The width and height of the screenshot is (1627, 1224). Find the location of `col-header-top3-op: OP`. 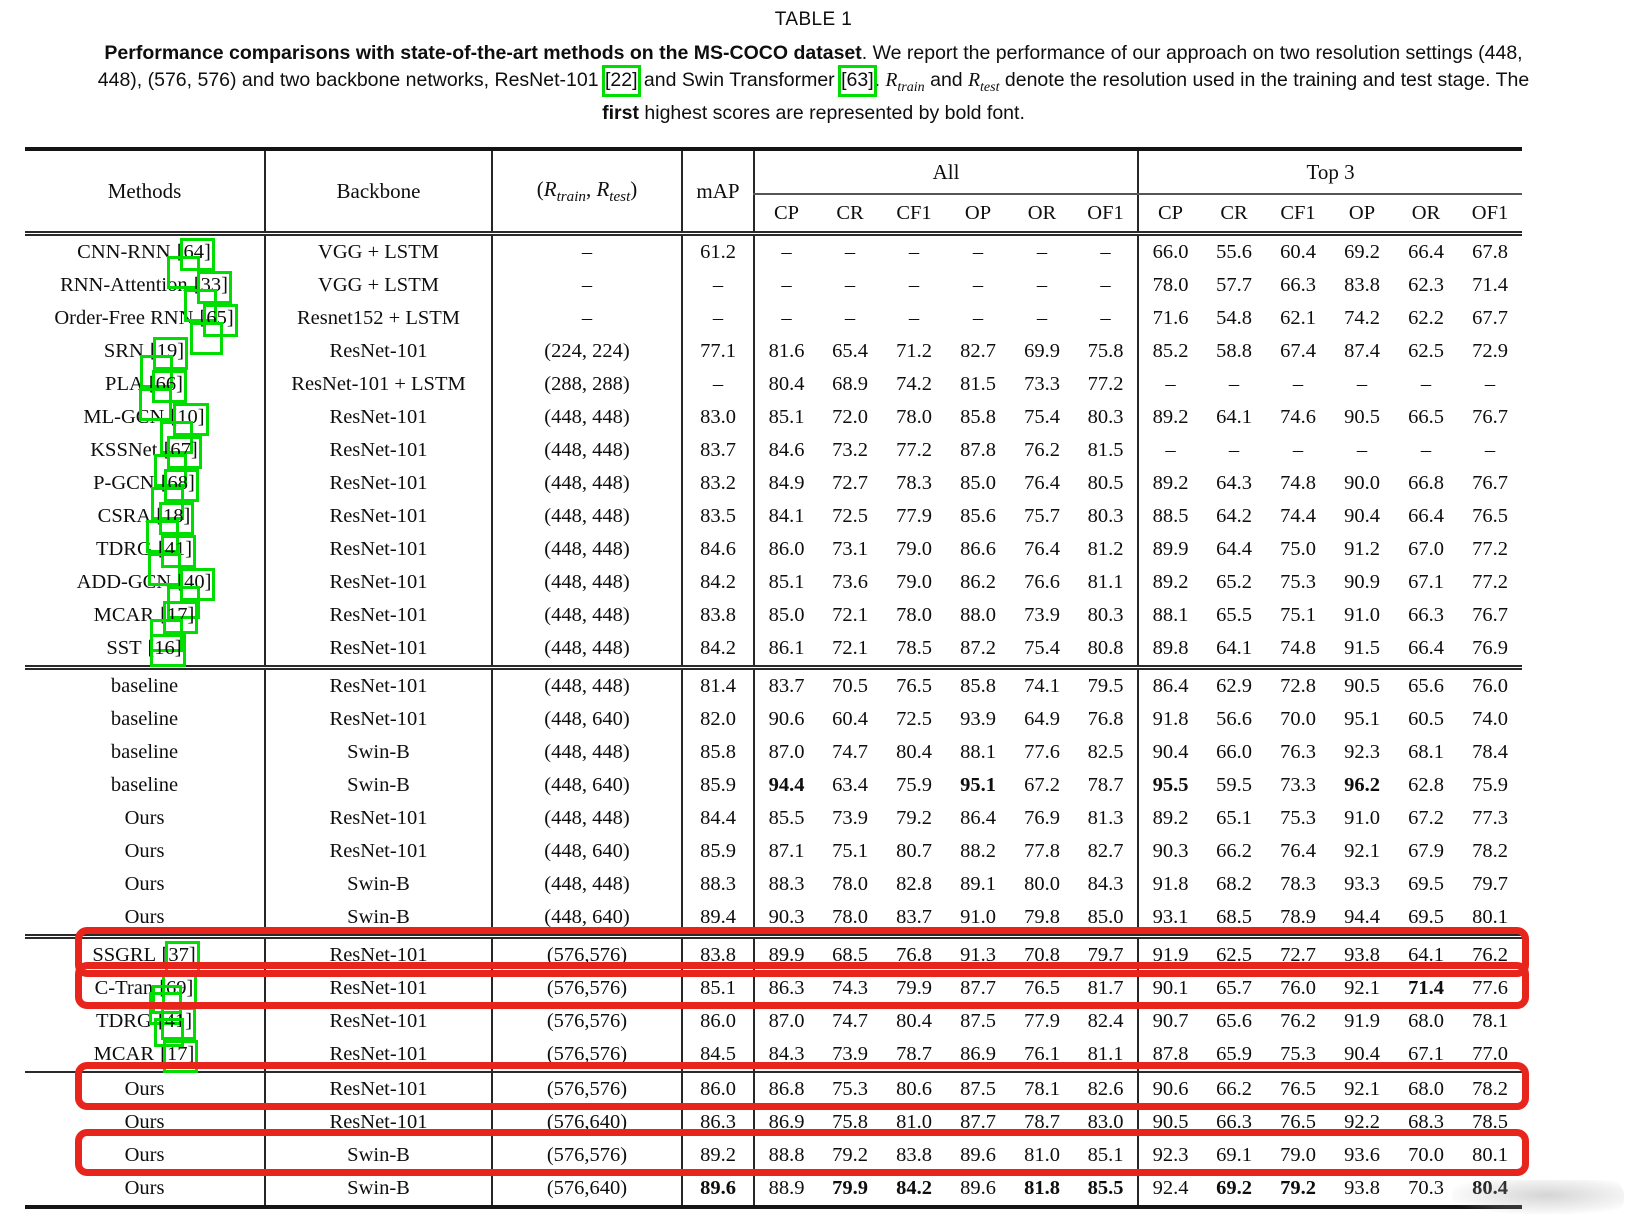

col-header-top3-op: OP is located at coordinates (1362, 212).